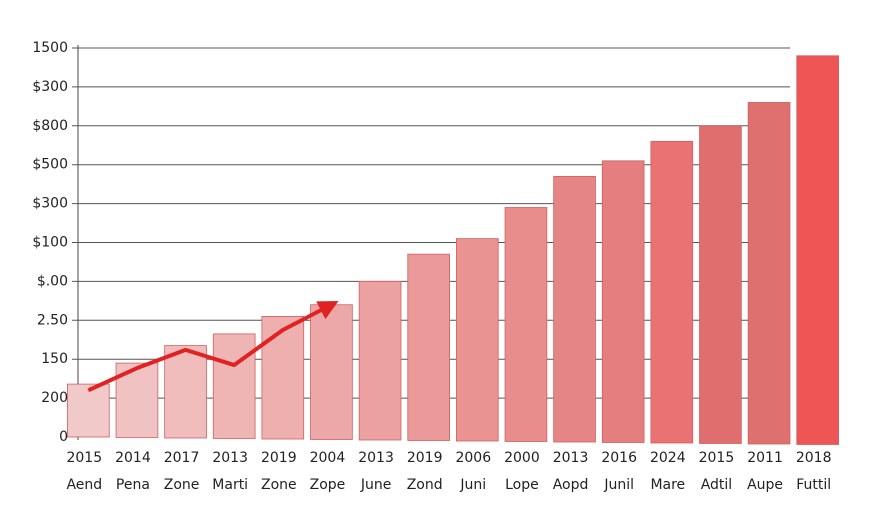 This screenshot has height=512, width=896. I want to click on y-tick-label: $100, so click(50, 243).